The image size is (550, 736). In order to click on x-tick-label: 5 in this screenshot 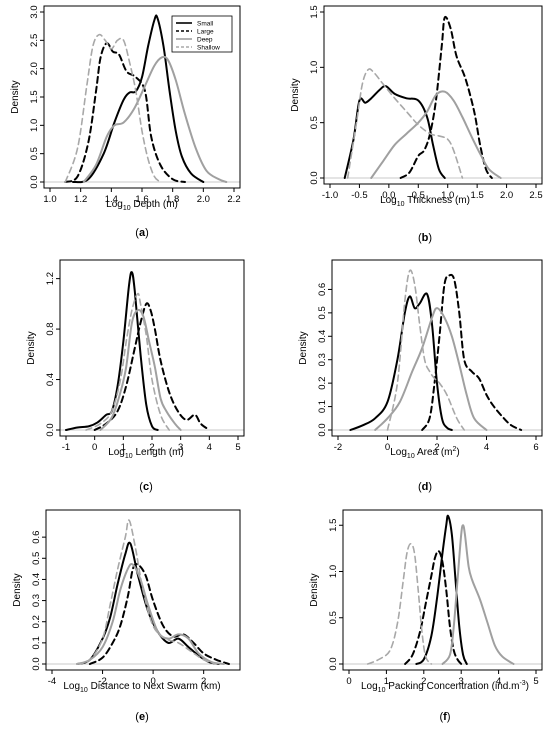, I will do `click(237, 447)`.